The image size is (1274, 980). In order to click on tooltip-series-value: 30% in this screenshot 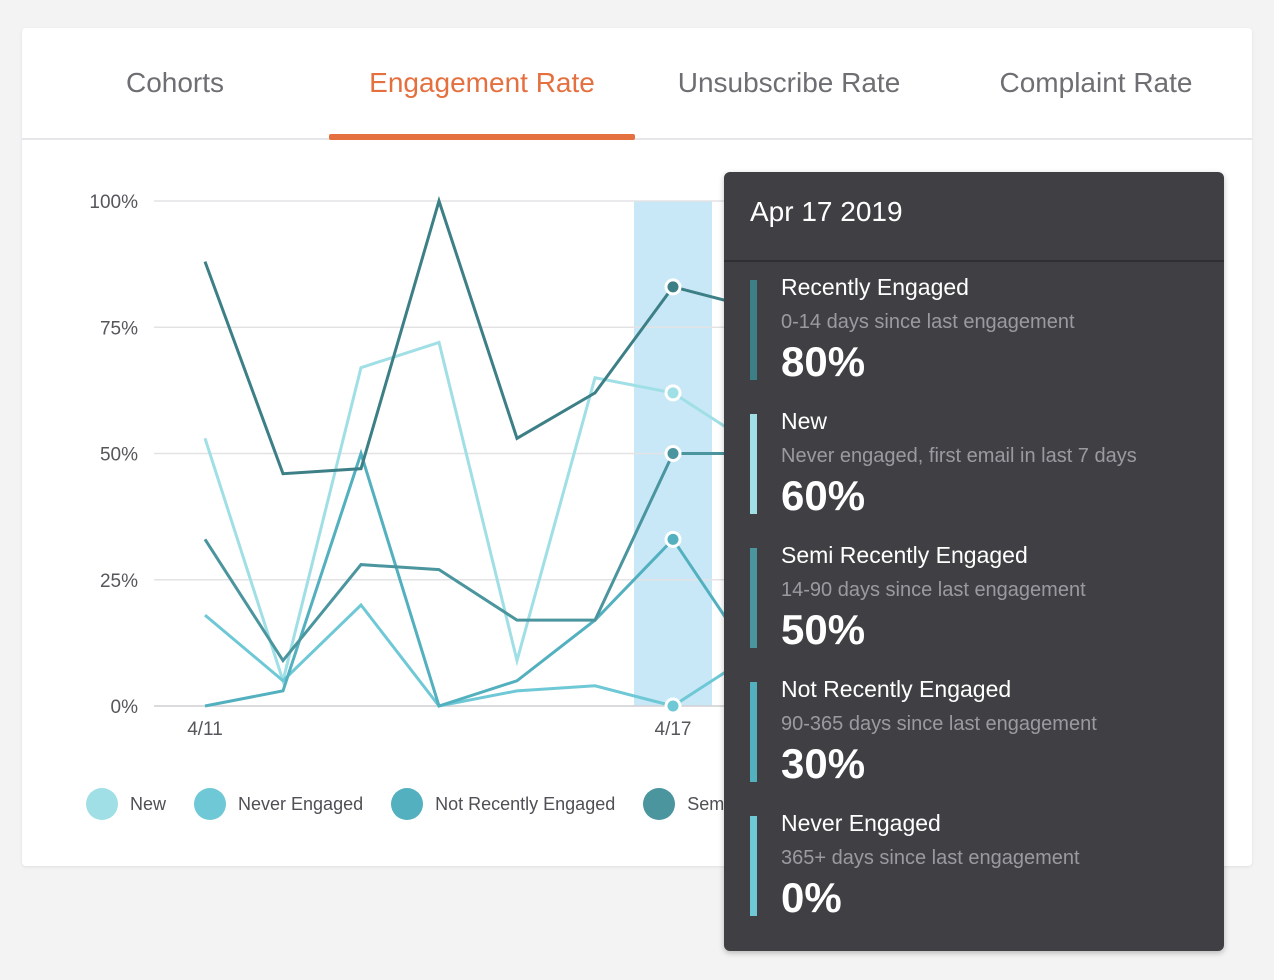, I will do `click(823, 763)`.